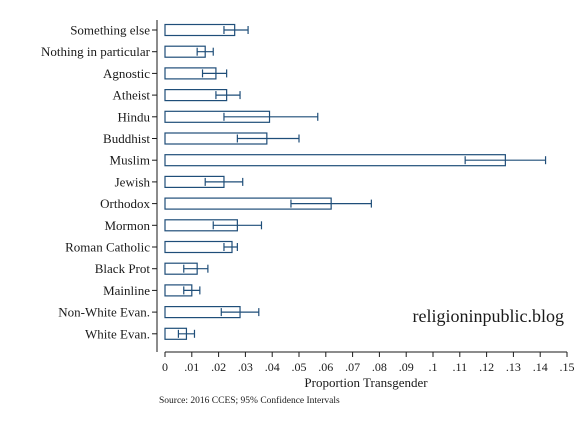  Describe the element at coordinates (107, 247) in the screenshot. I see `category-label: Roman Catholic` at that location.